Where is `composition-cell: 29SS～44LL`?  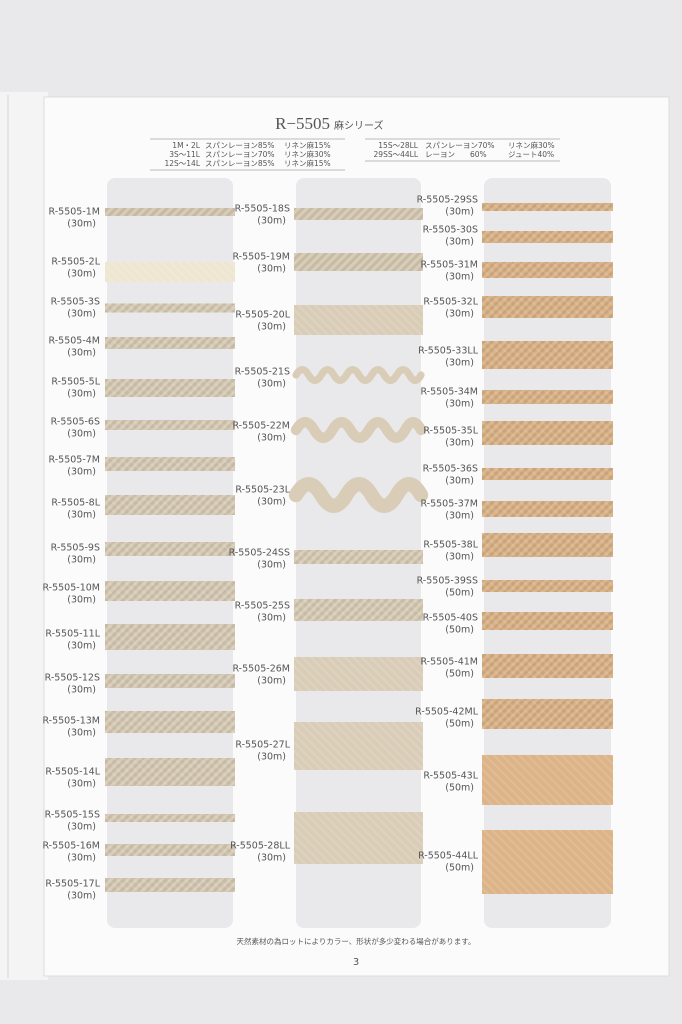
composition-cell: 29SS～44LL is located at coordinates (396, 154).